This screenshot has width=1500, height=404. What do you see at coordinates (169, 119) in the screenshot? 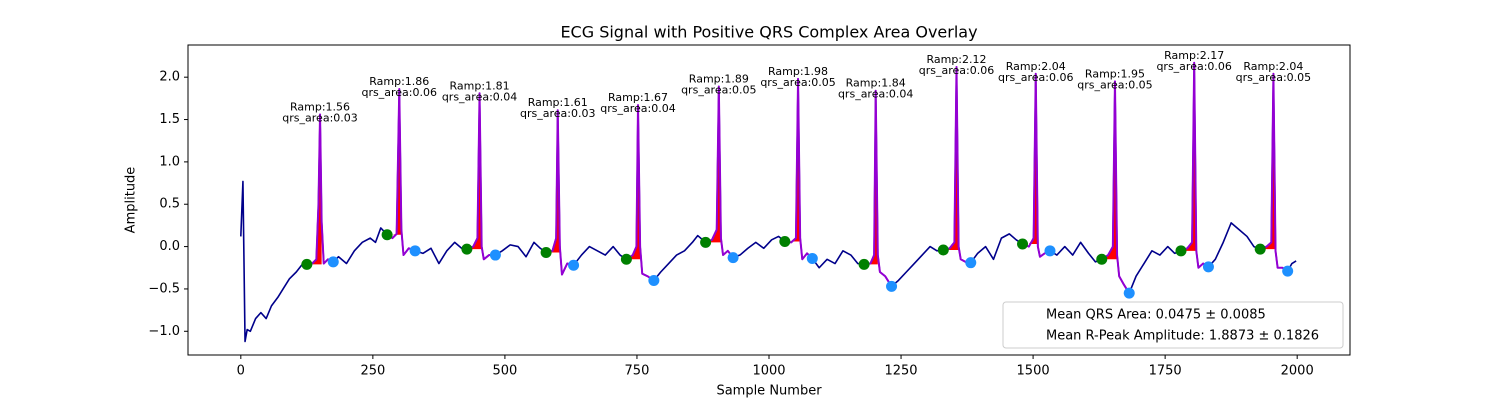
I see `y-tick-label: 1.5` at bounding box center [169, 119].